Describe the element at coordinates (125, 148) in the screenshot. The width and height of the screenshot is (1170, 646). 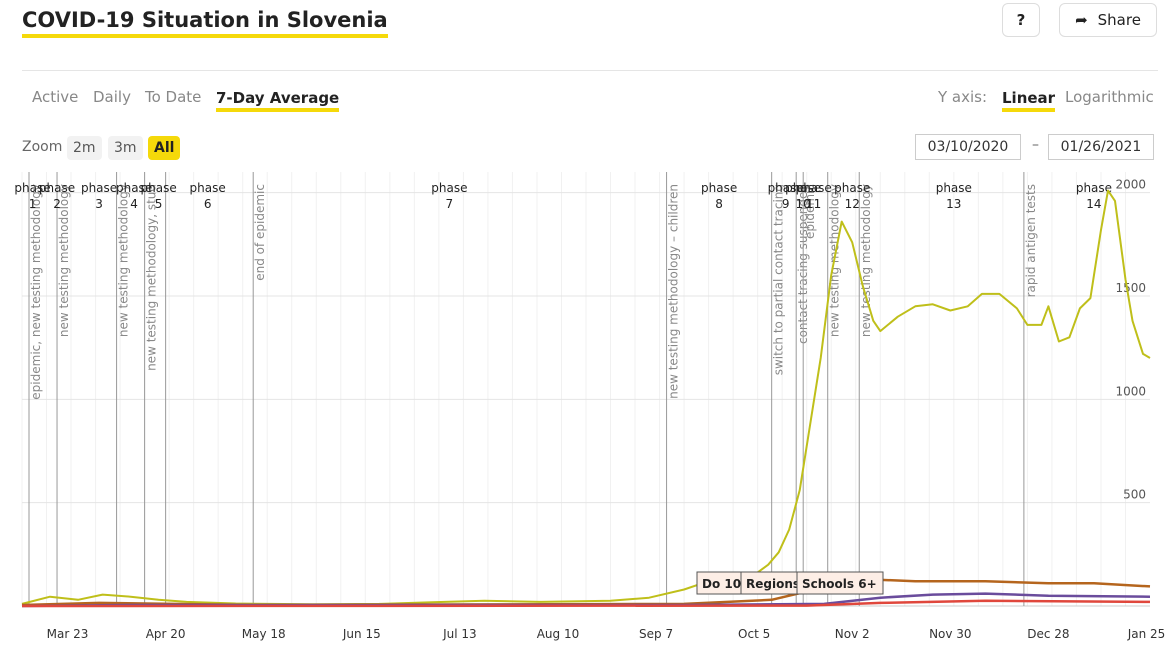
I see `zoom-3m-button: 3m` at that location.